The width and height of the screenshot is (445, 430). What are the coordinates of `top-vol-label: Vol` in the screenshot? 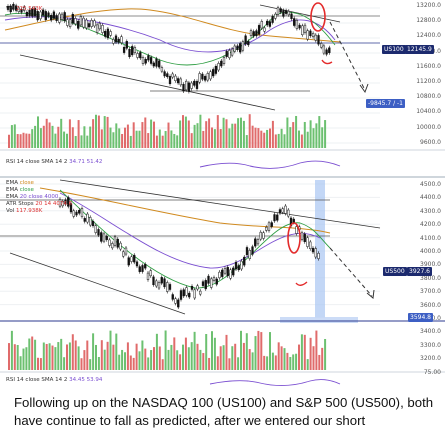 It's located at (10, 9).